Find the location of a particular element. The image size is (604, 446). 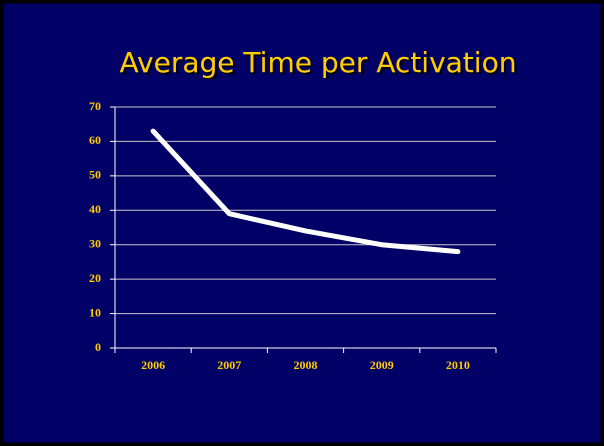

y-tick-label: 0 is located at coordinates (98, 347).